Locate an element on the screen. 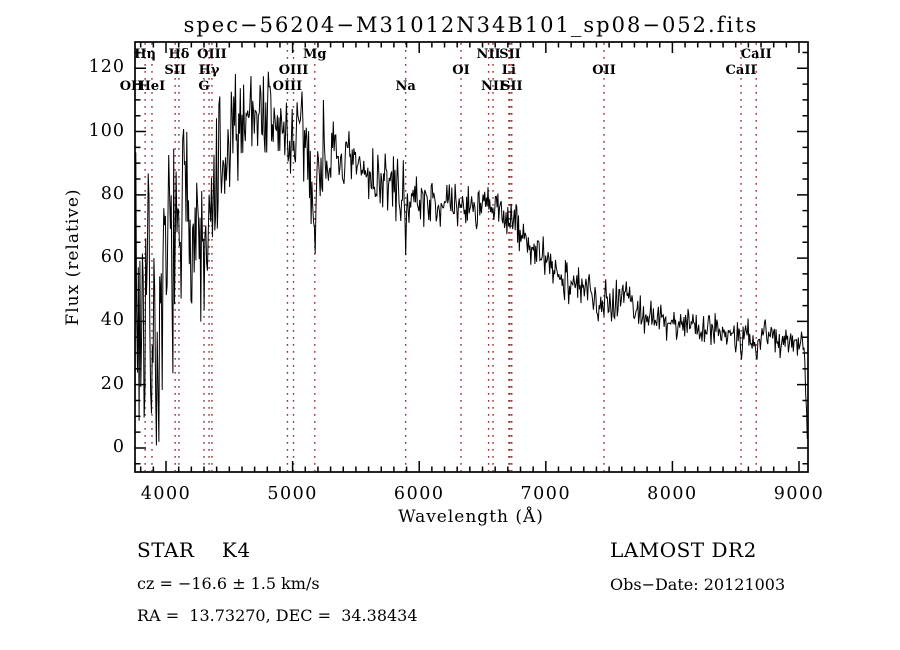  plot-title: spec−56204−M31012N34B101_sp08−052.fits is located at coordinates (471, 25).